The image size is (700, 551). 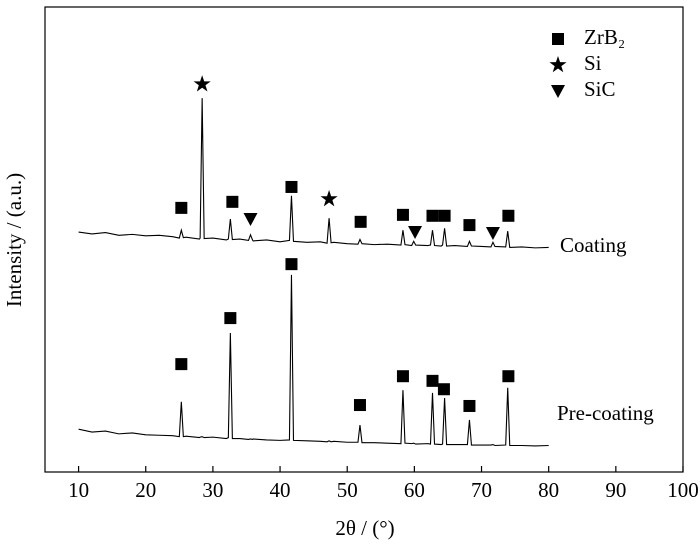 I want to click on legend-label: SiC, so click(x=600, y=89).